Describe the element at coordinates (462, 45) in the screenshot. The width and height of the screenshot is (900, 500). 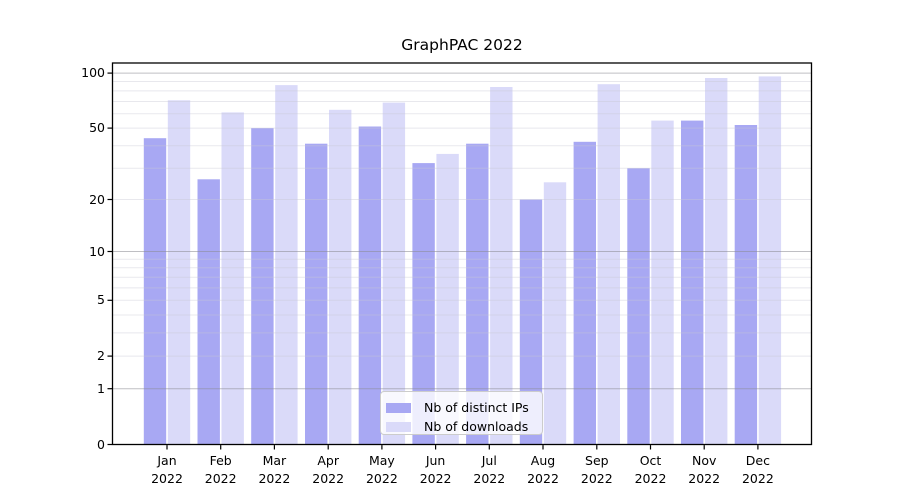
I see `chart-title: GraphPAC 2022` at that location.